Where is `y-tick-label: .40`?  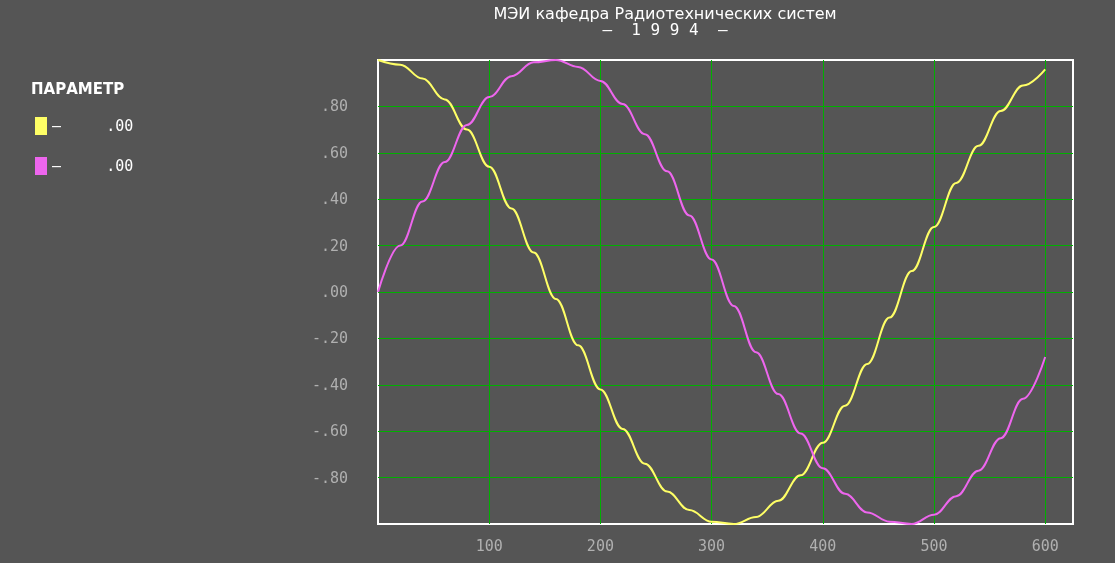 y-tick-label: .40 is located at coordinates (334, 199).